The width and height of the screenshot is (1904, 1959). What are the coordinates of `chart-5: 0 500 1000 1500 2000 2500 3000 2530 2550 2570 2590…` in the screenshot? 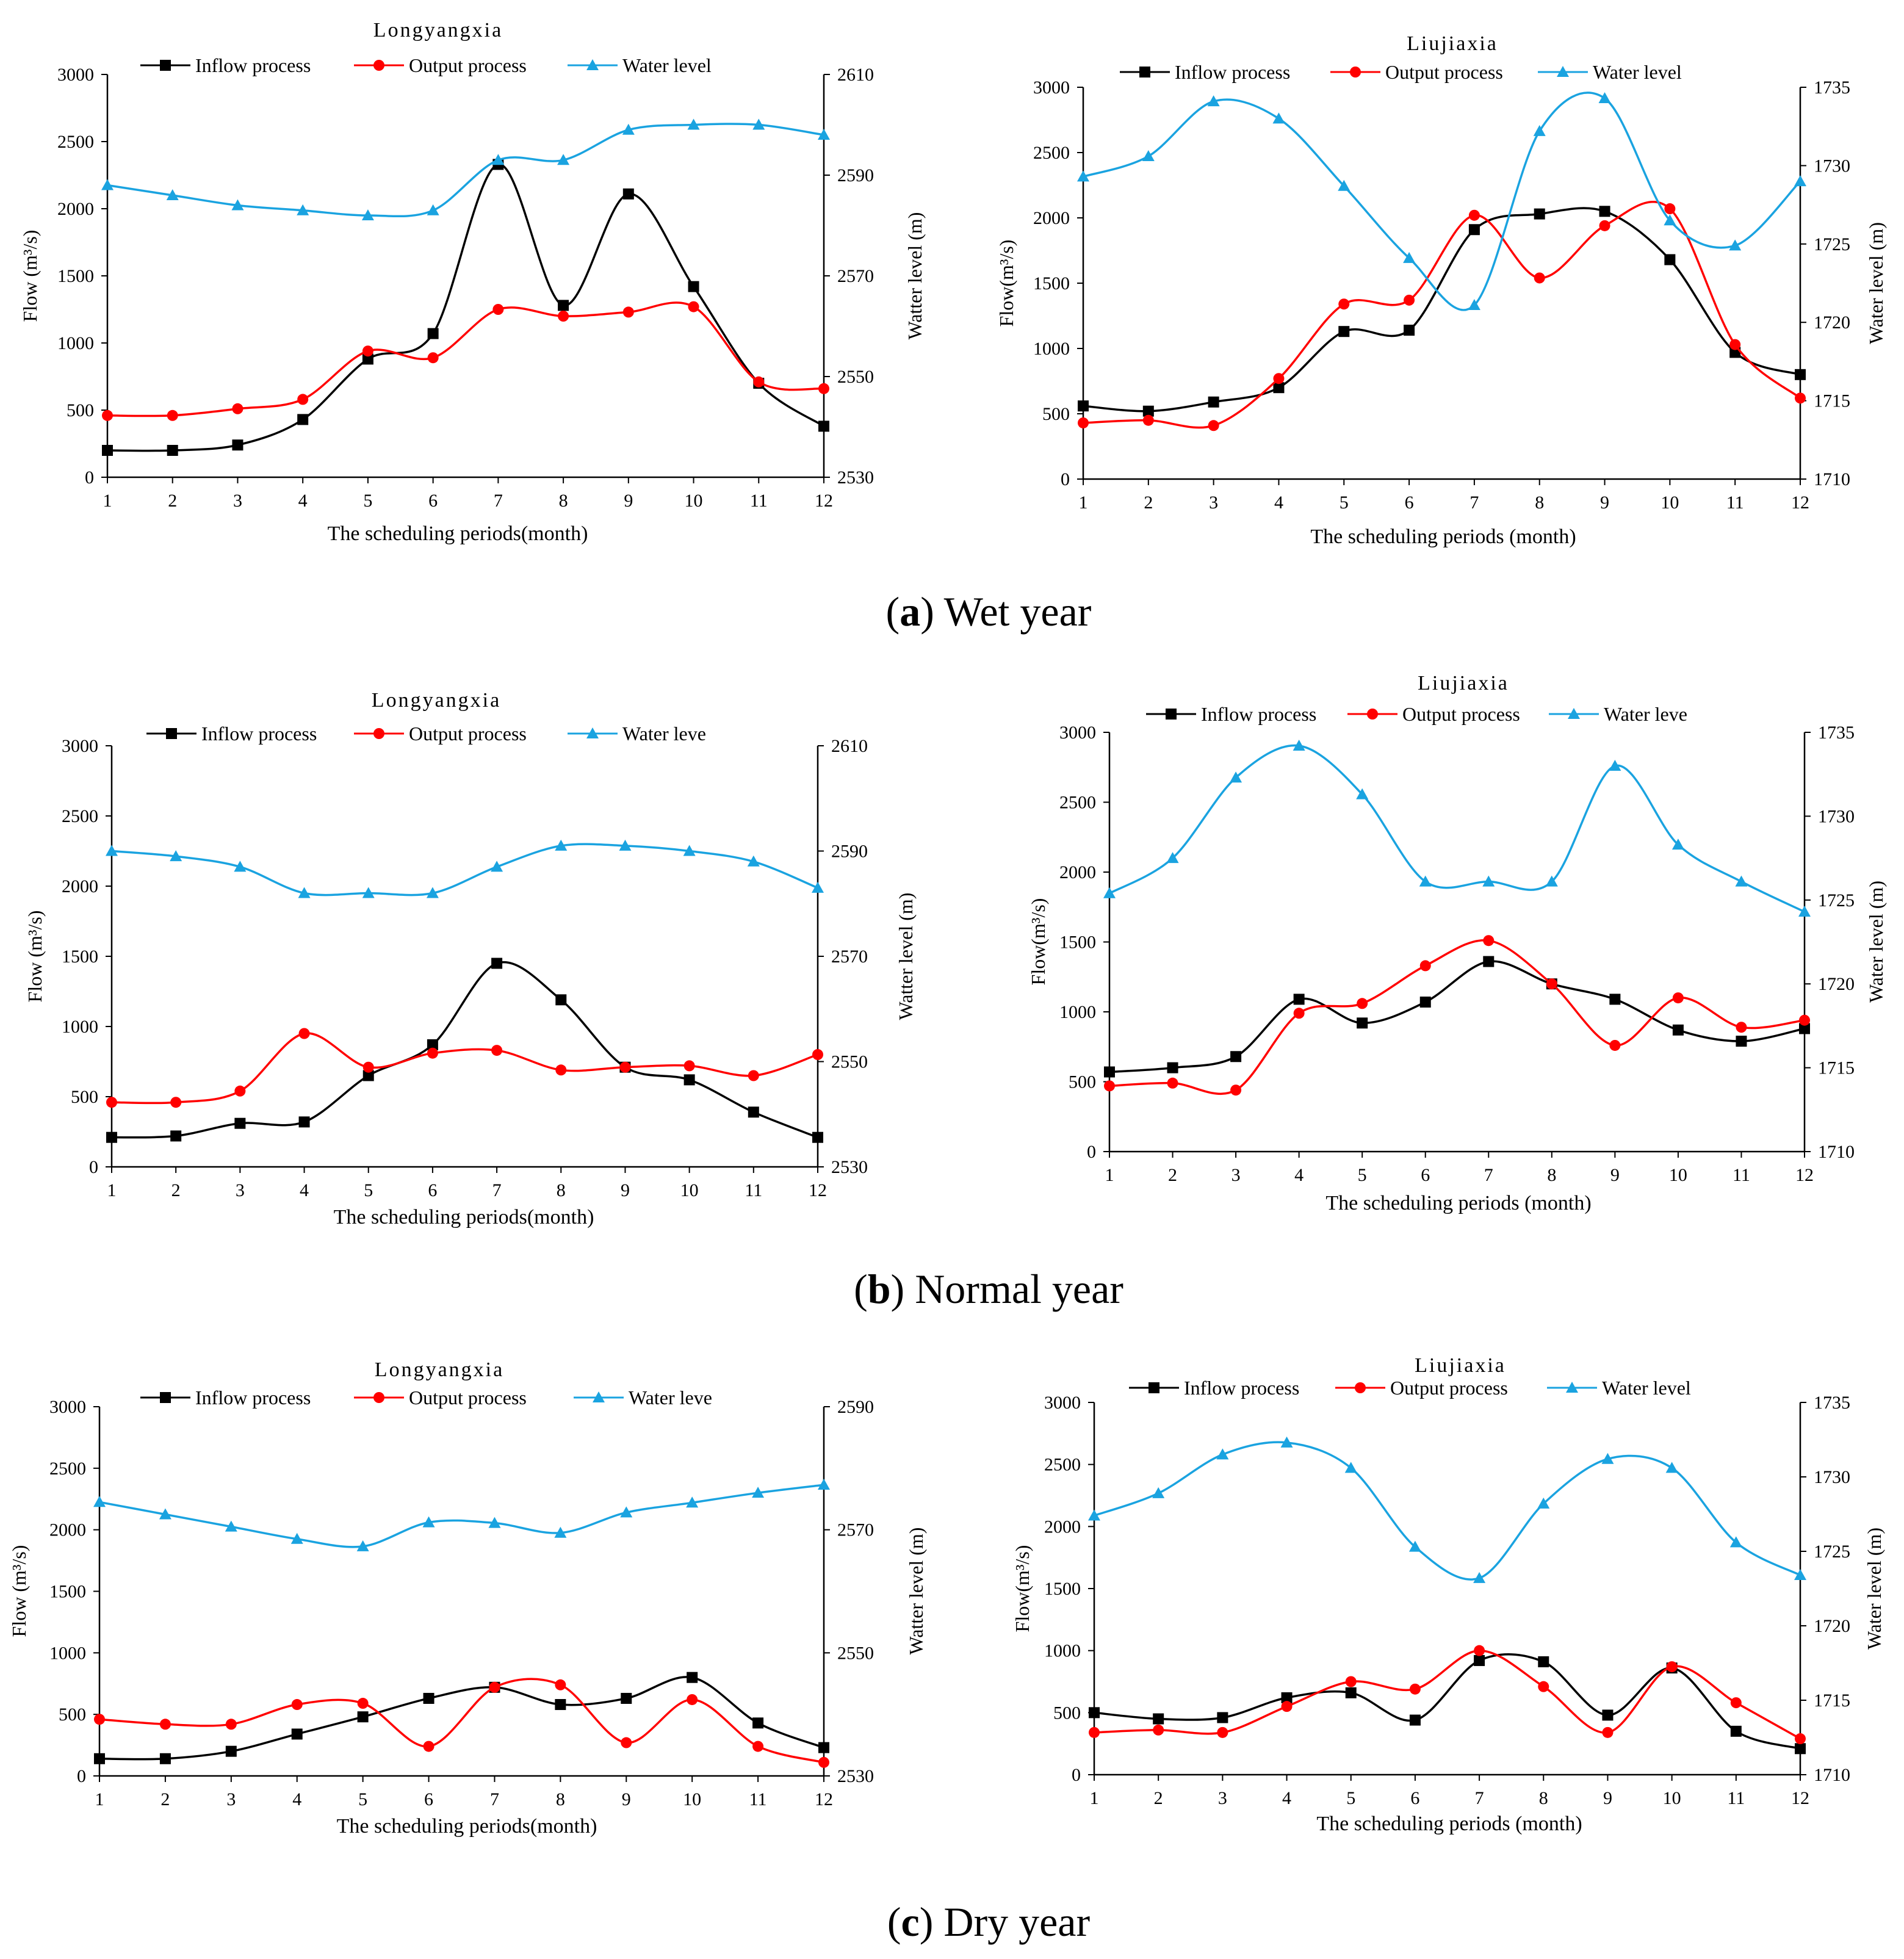 It's located at (468, 1598).